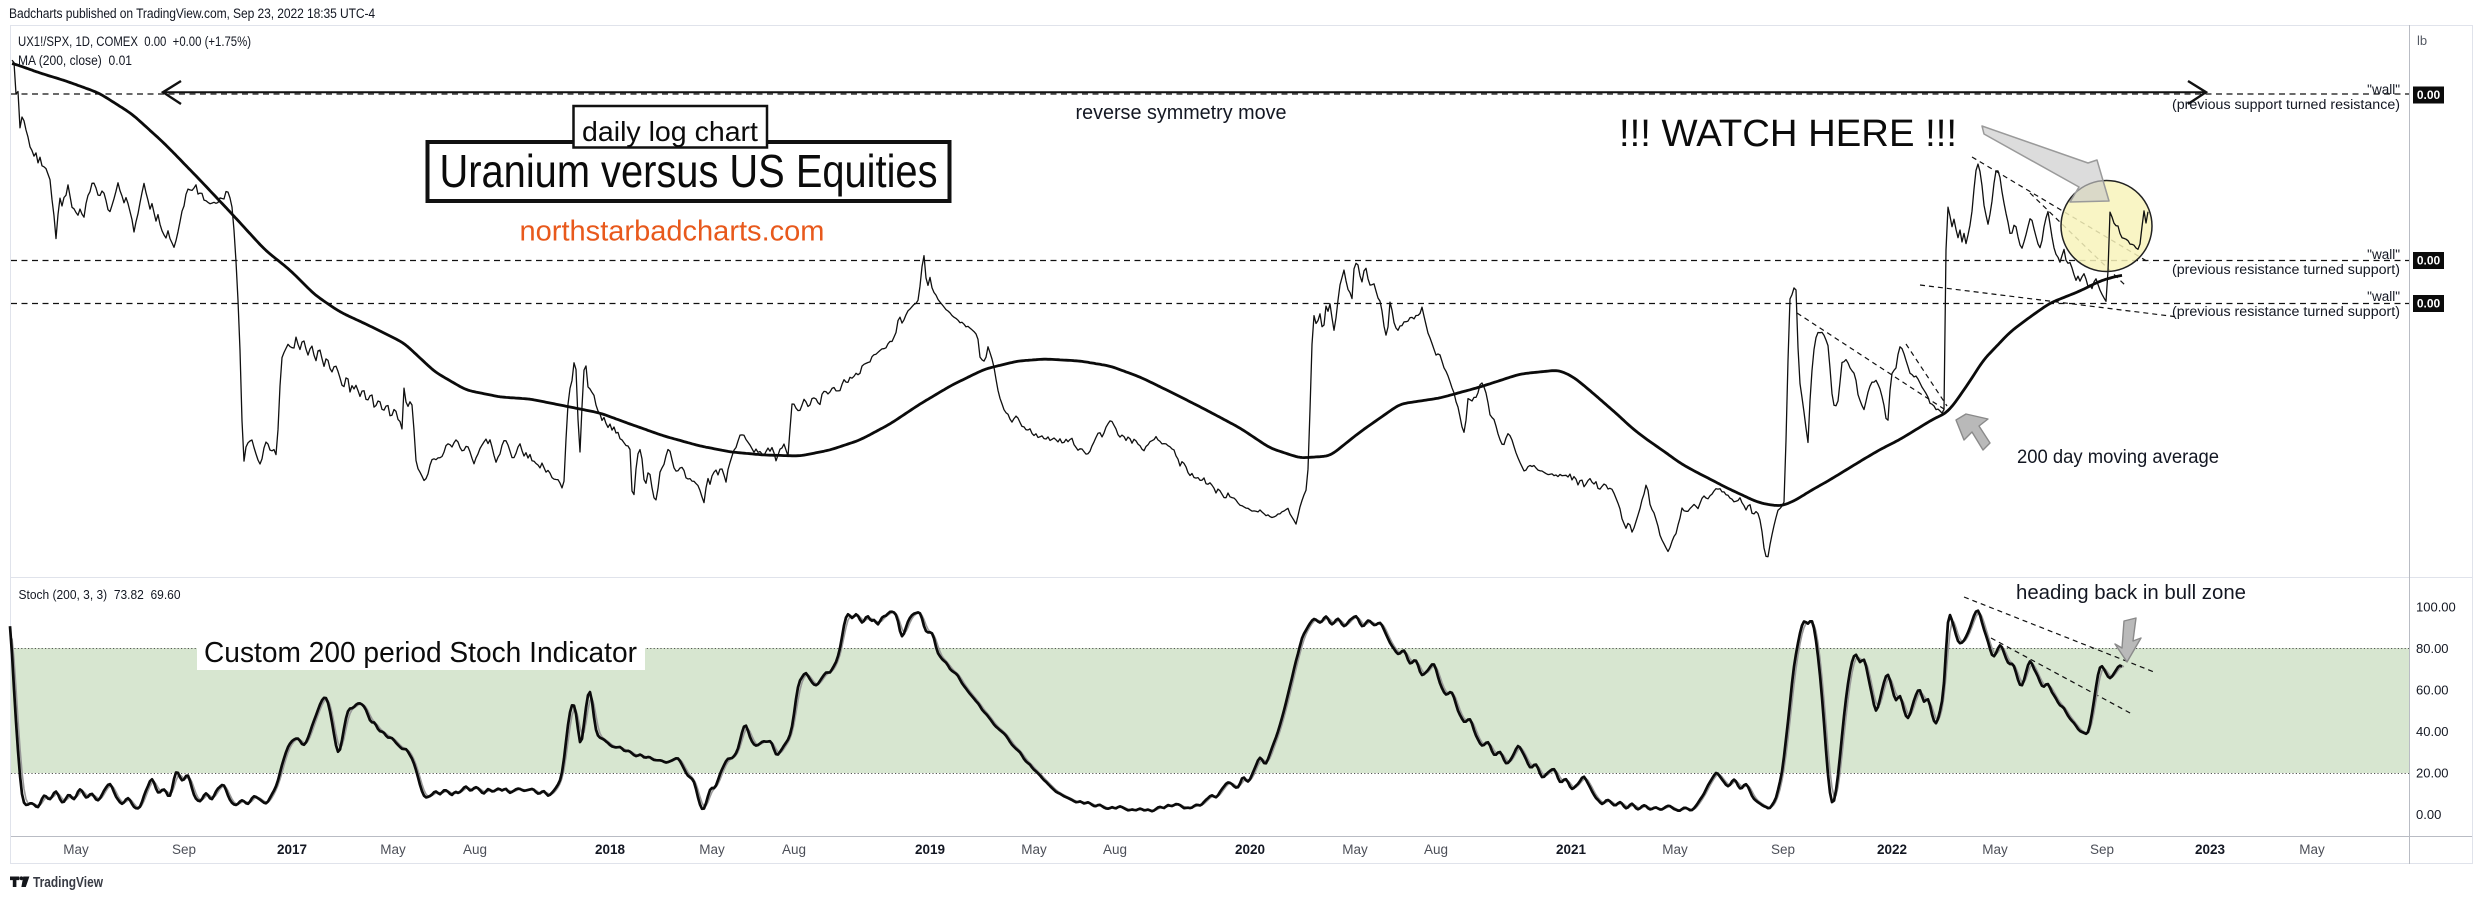  What do you see at coordinates (930, 849) in the screenshot?
I see `svg-text: 2019` at bounding box center [930, 849].